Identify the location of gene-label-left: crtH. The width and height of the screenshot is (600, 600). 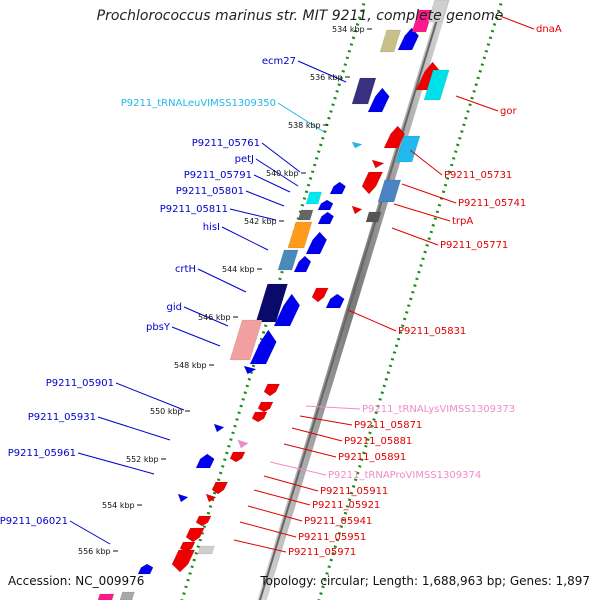
(185, 269).